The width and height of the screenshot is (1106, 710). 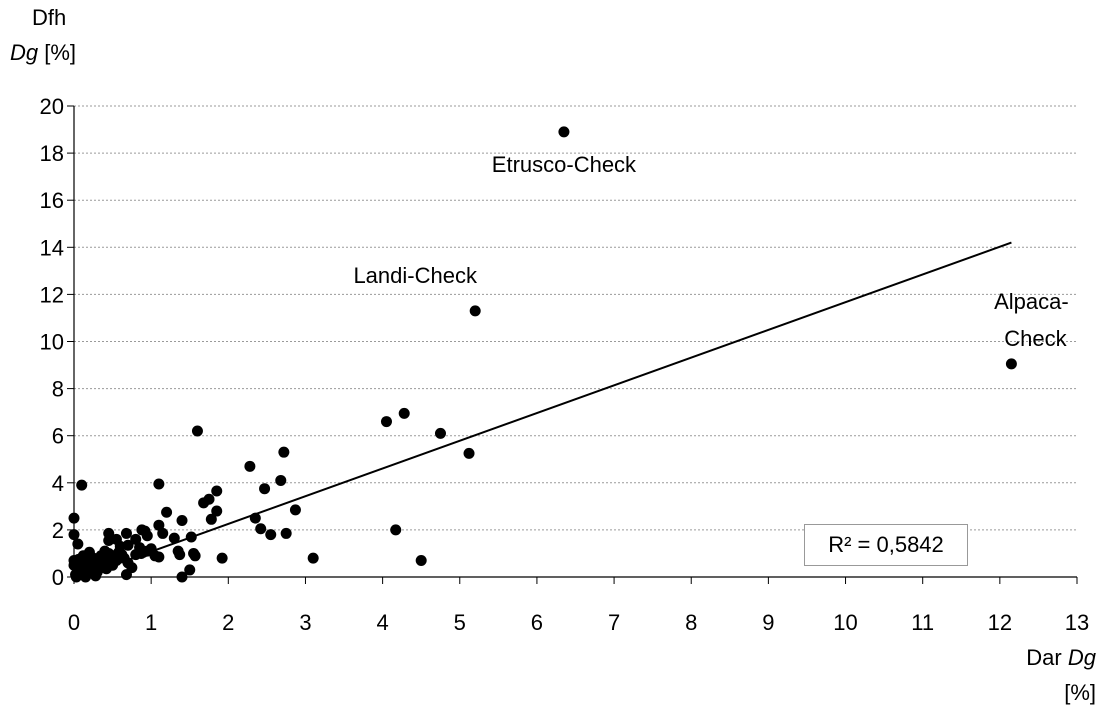 I want to click on y-tick-label: 2, so click(x=58, y=530).